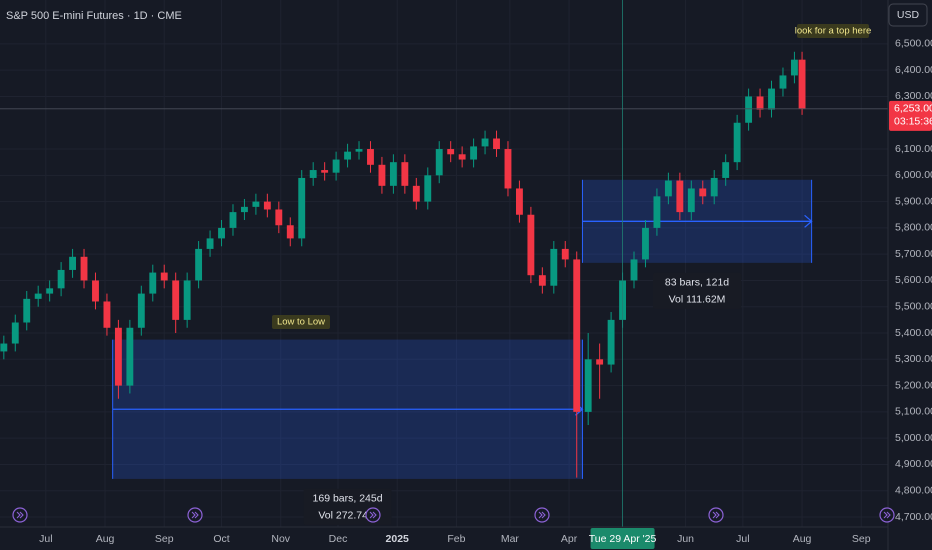 This screenshot has width=932, height=550. I want to click on y-tick-label: 6,500.00, so click(913, 44).